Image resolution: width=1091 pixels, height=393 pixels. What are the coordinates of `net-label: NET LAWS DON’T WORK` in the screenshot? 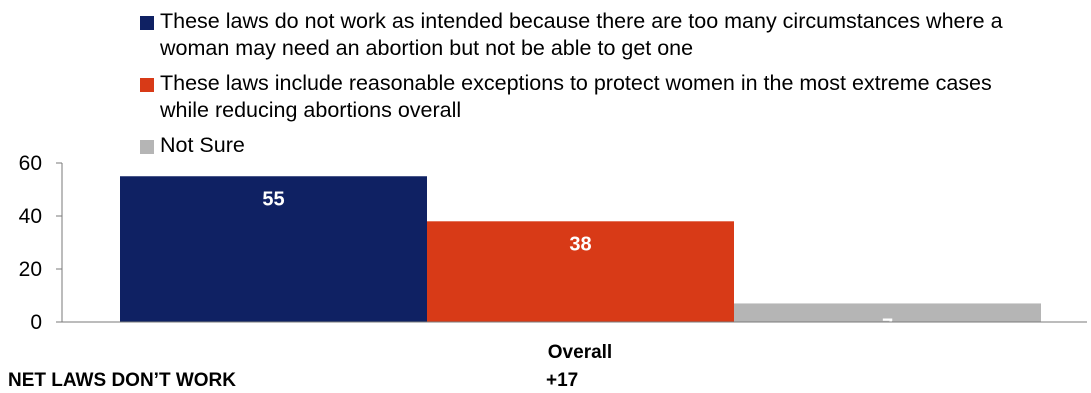 It's located at (122, 380).